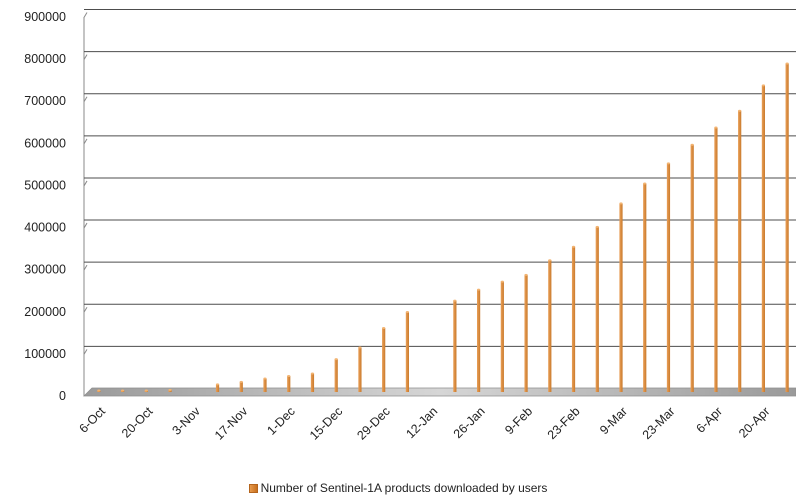  Describe the element at coordinates (186, 421) in the screenshot. I see `x-tick-label: 3-Nov` at that location.